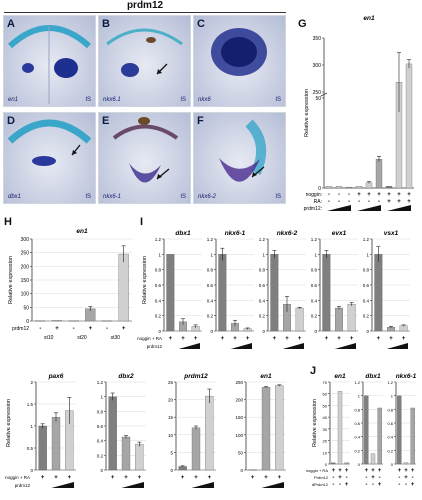  Describe the element at coordinates (367, 331) in the screenshot. I see `chart-i-top-vsx1-tick-label: 0` at that location.